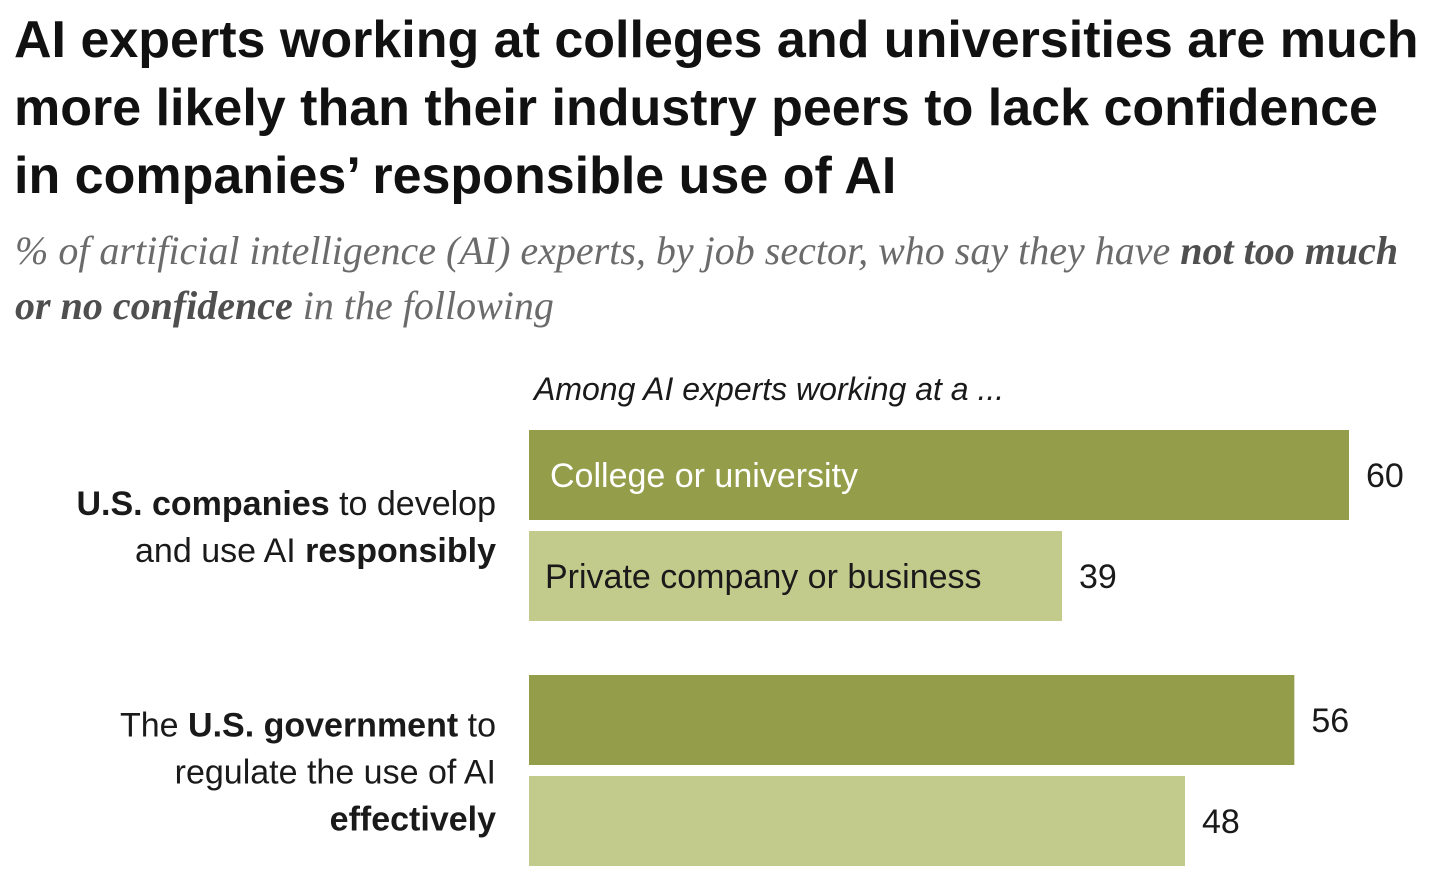  What do you see at coordinates (704, 476) in the screenshot?
I see `series-label: College or university` at bounding box center [704, 476].